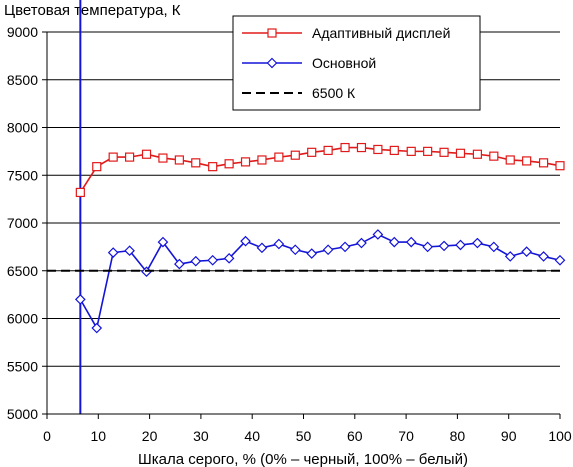 The height and width of the screenshot is (467, 573). I want to click on legend: Адаптивный дисплей Основной 6500 К, so click(356, 63).